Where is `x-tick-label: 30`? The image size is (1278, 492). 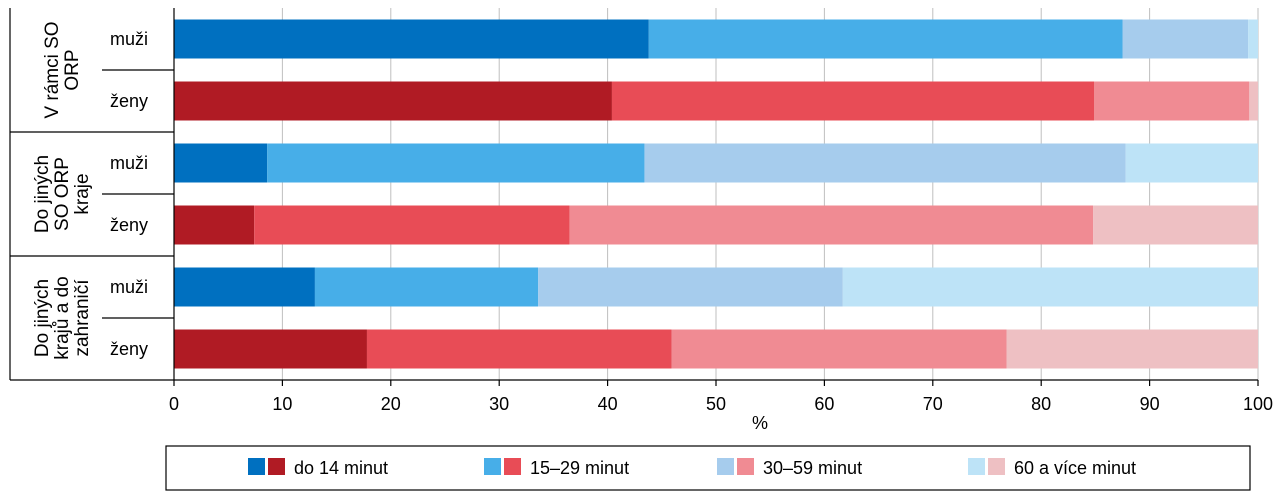 x-tick-label: 30 is located at coordinates (499, 404).